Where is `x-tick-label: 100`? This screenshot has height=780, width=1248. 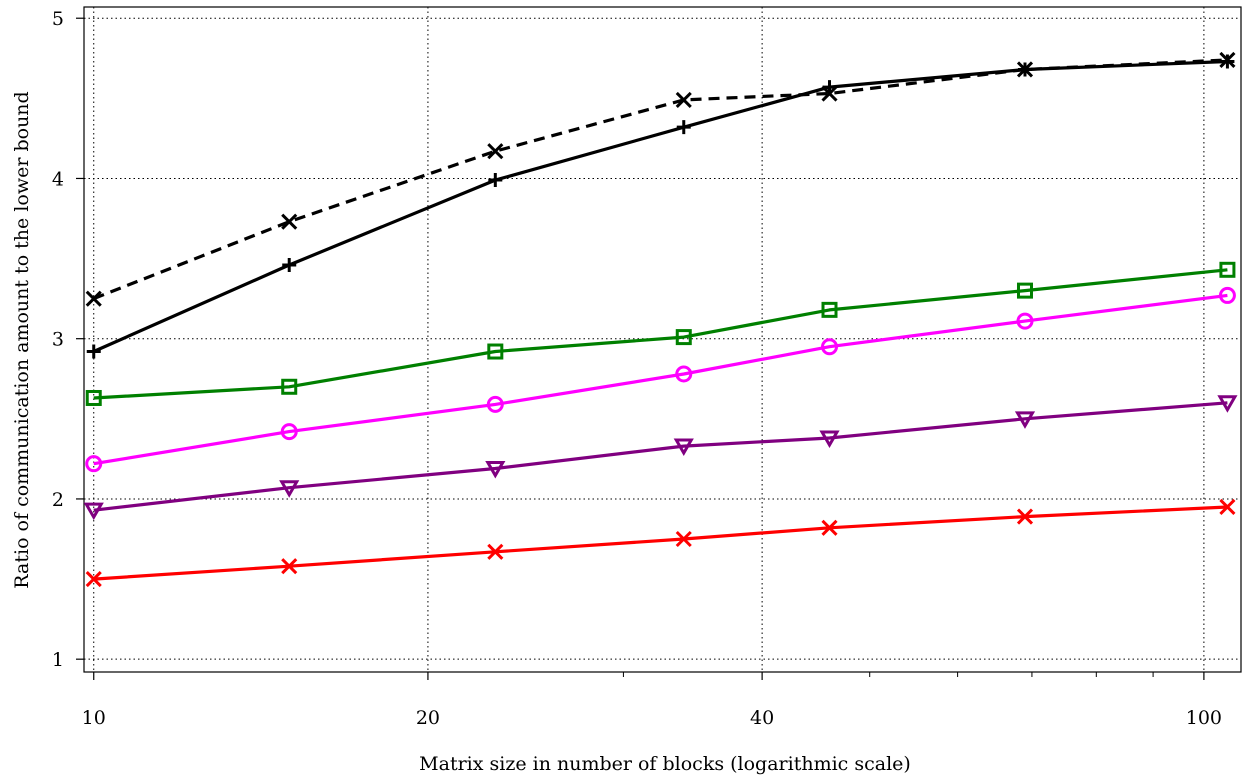
x-tick-label: 100 is located at coordinates (1204, 718).